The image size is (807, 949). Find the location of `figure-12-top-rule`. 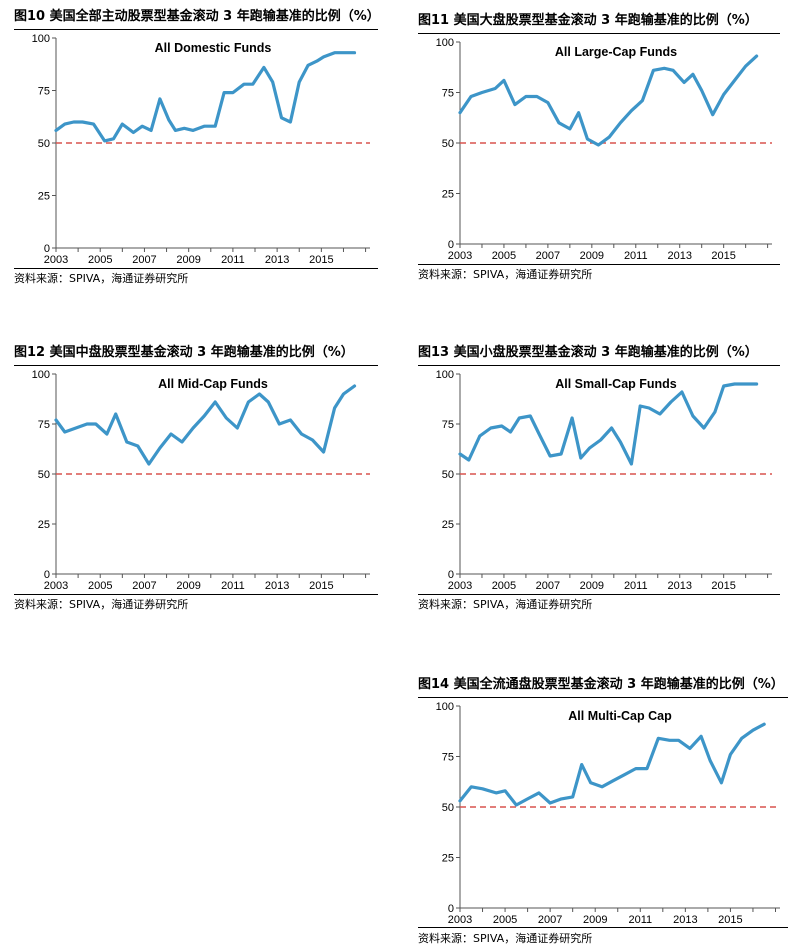

figure-12-top-rule is located at coordinates (196, 365).